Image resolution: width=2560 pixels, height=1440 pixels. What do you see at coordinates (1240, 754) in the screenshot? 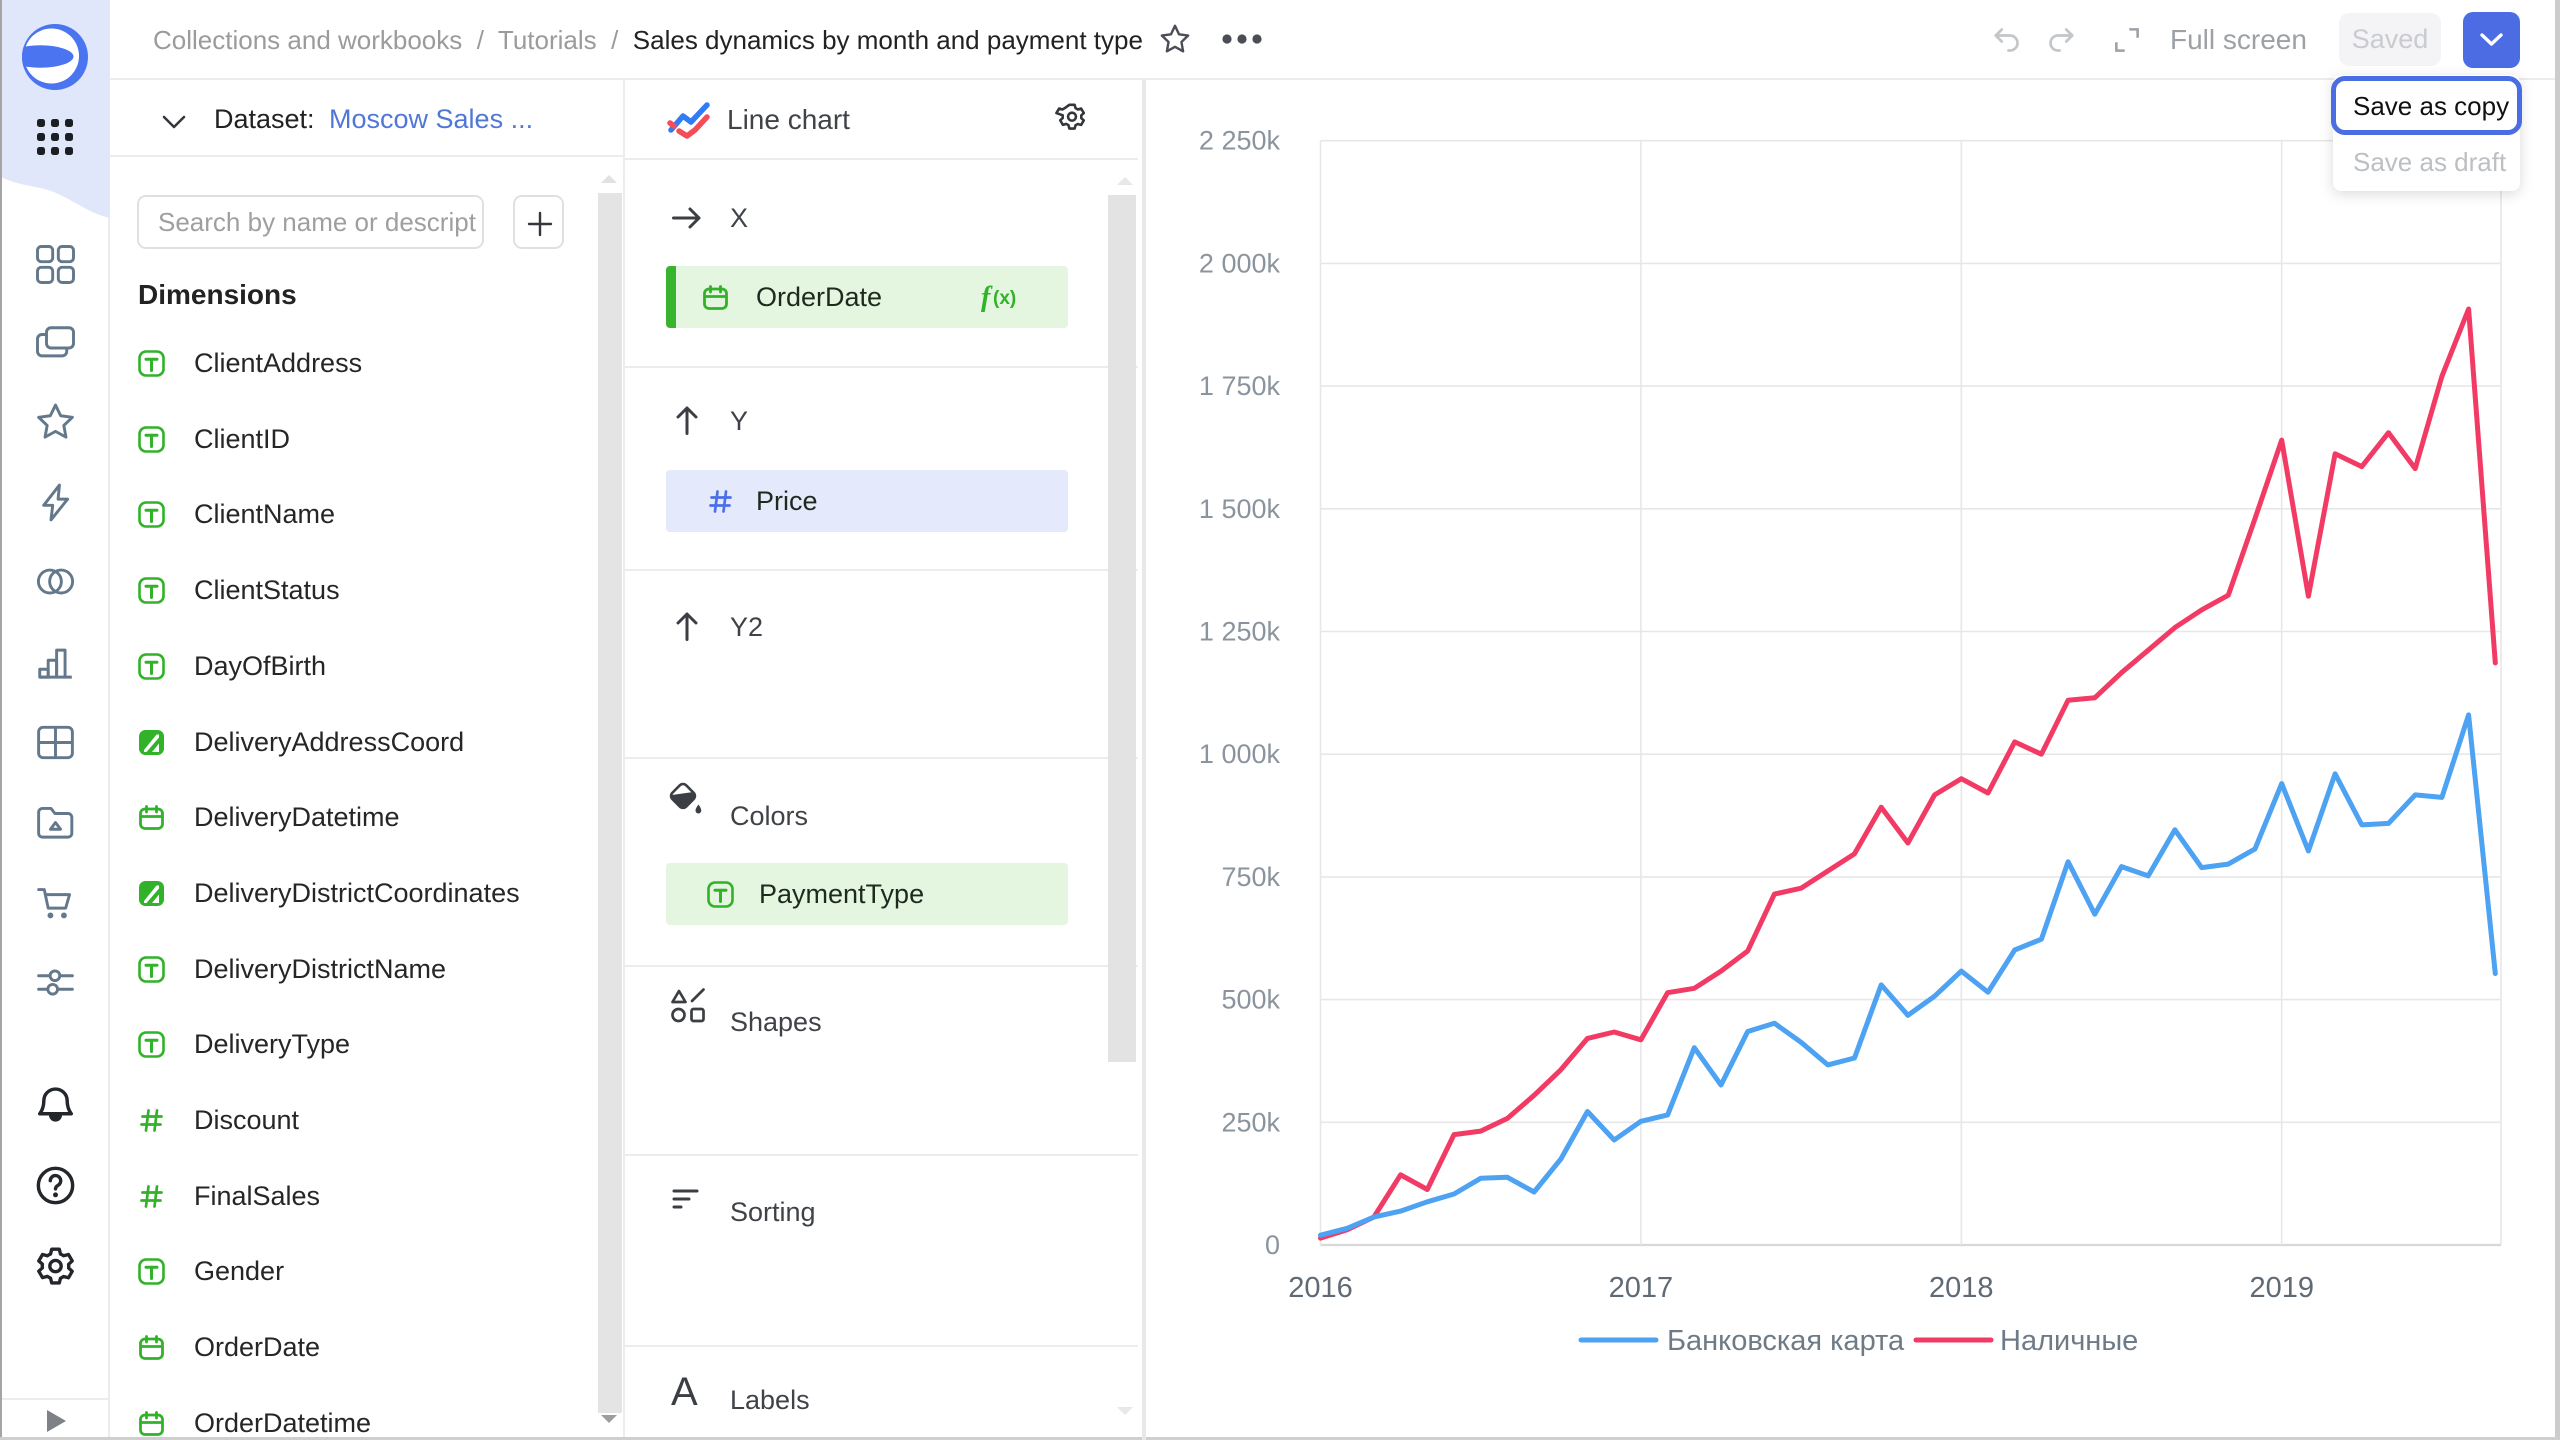
I see `svg-text: 1 000k` at bounding box center [1240, 754].